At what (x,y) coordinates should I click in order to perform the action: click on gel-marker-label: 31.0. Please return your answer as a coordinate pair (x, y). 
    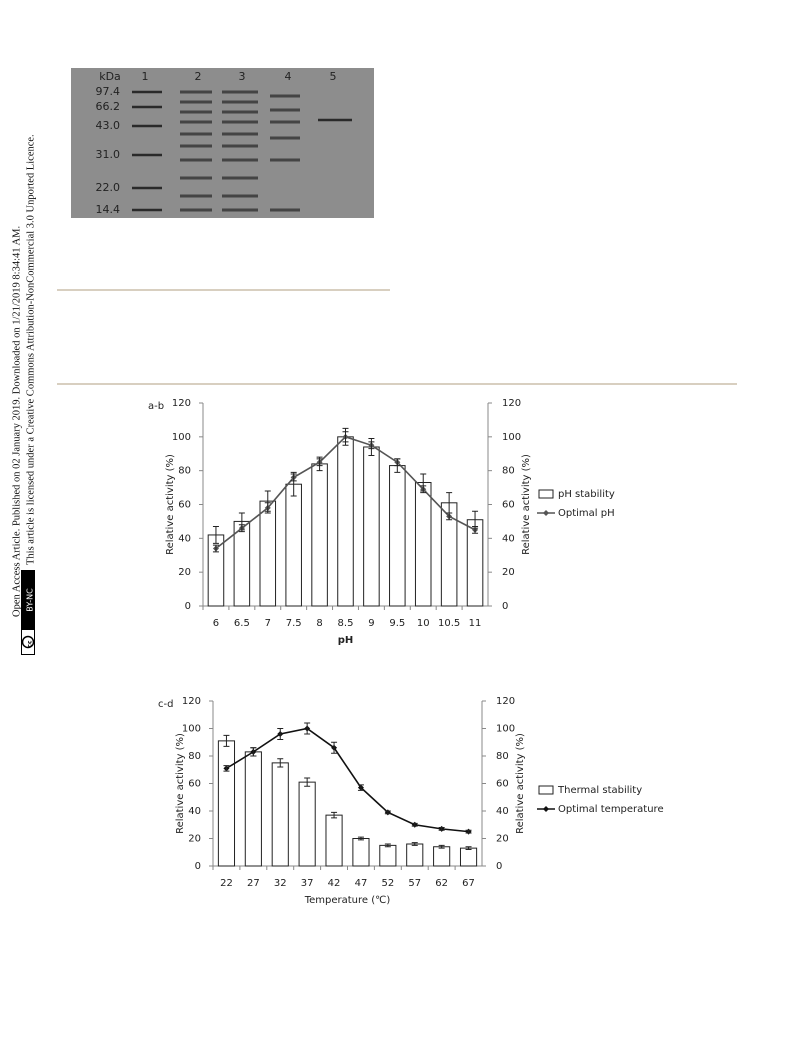
    Looking at the image, I should click on (108, 154).